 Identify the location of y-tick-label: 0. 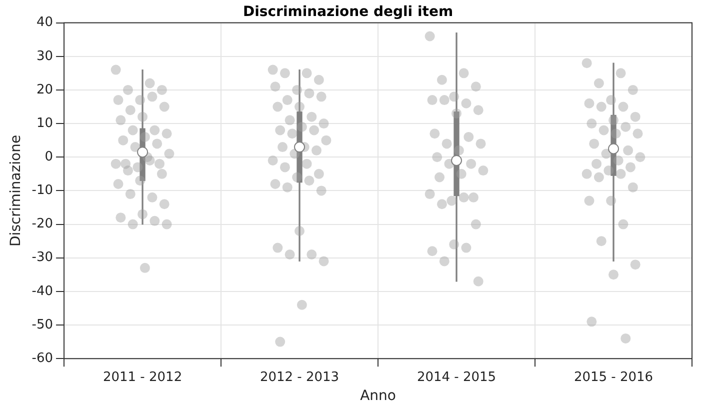
(49, 156).